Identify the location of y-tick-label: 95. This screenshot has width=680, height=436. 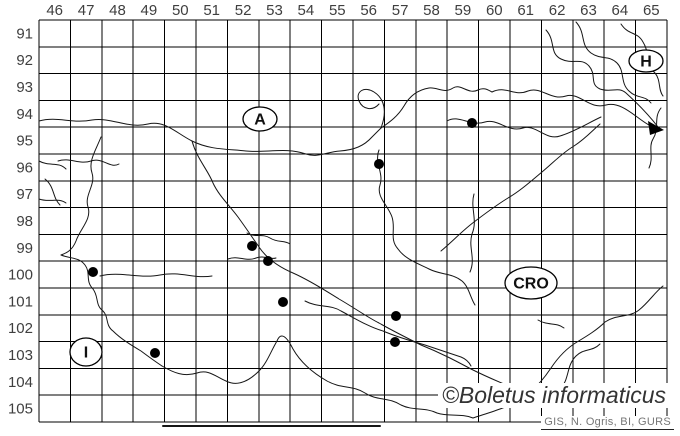
(24, 141).